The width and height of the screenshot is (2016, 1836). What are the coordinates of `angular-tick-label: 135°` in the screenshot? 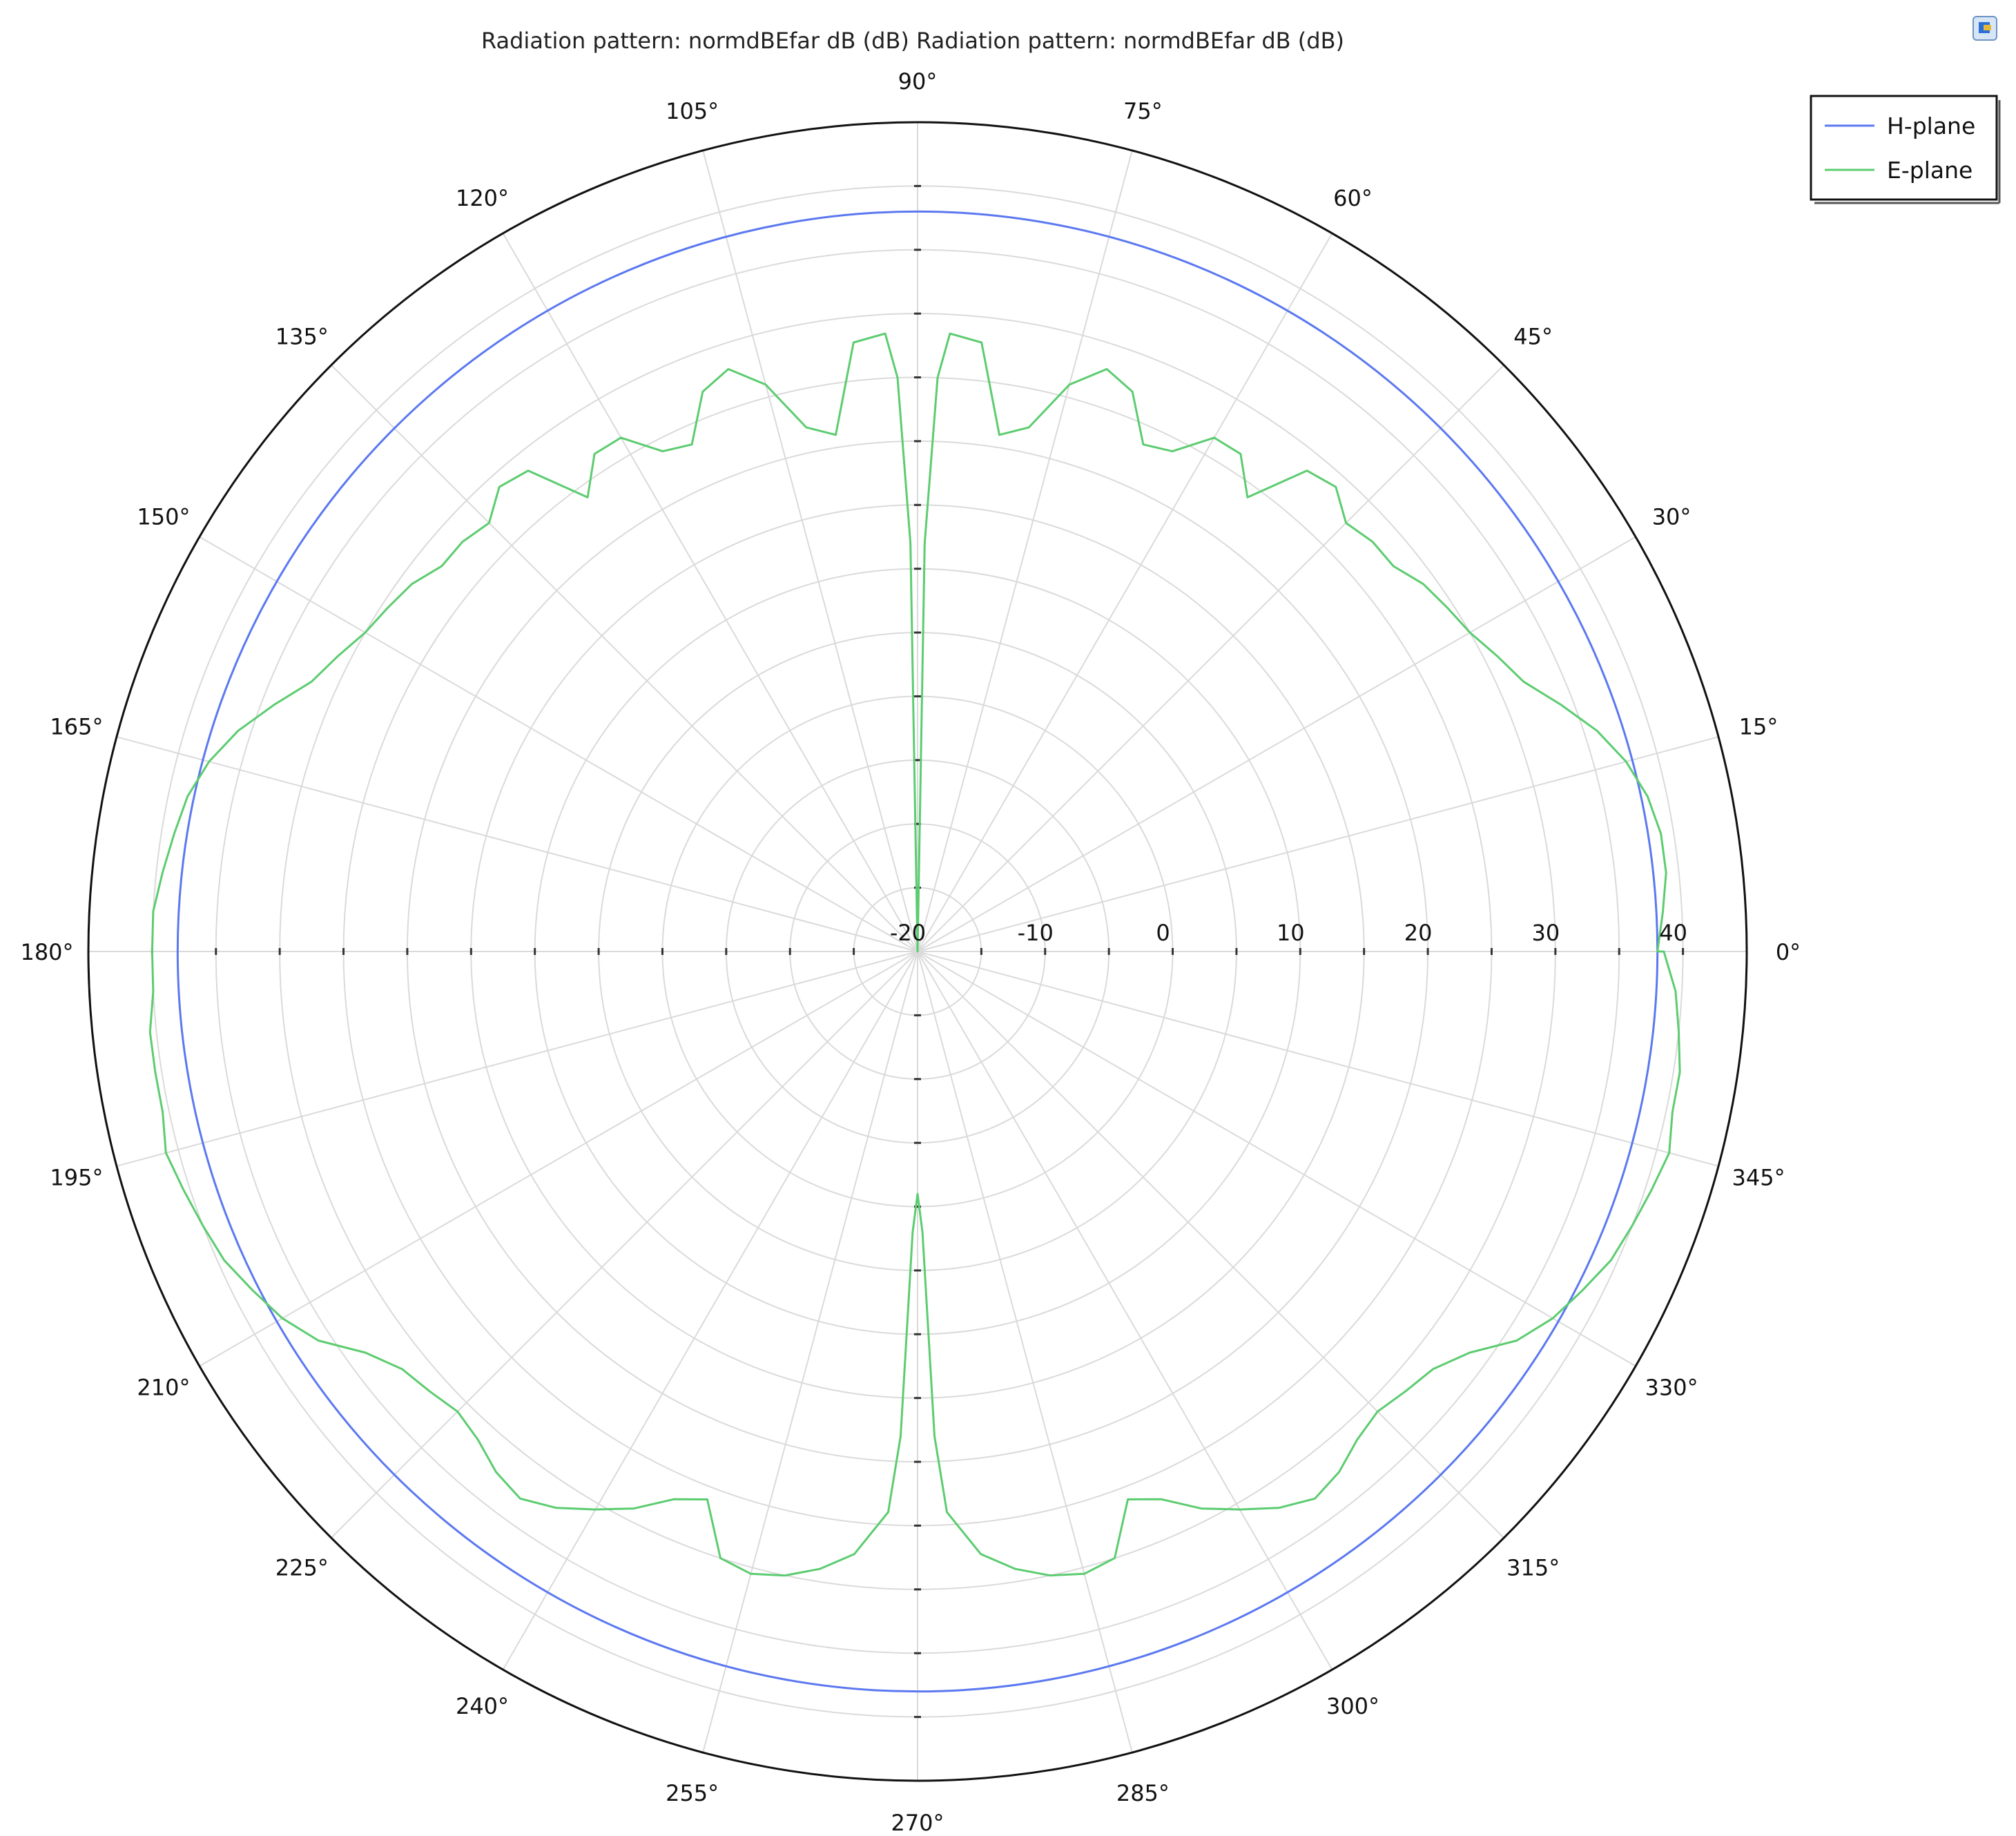 It's located at (302, 336).